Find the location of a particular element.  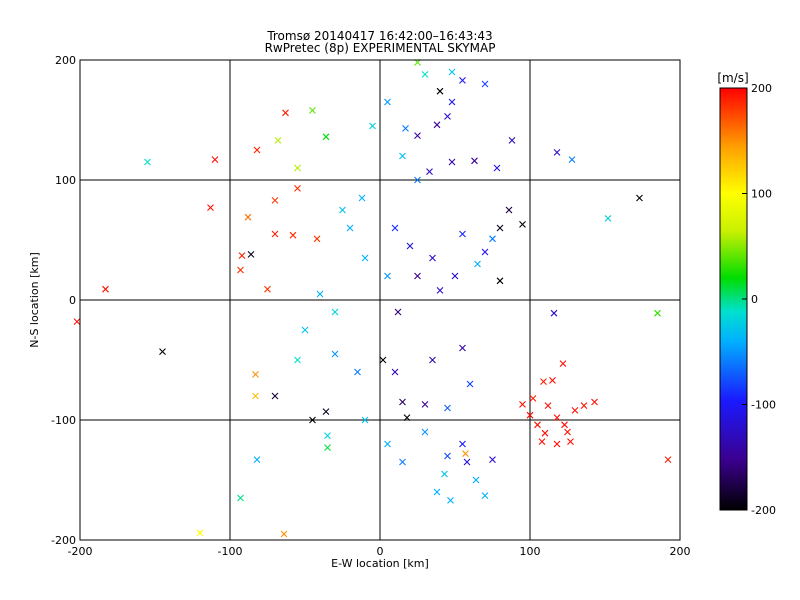

x-tick-label: 200 is located at coordinates (680, 551).